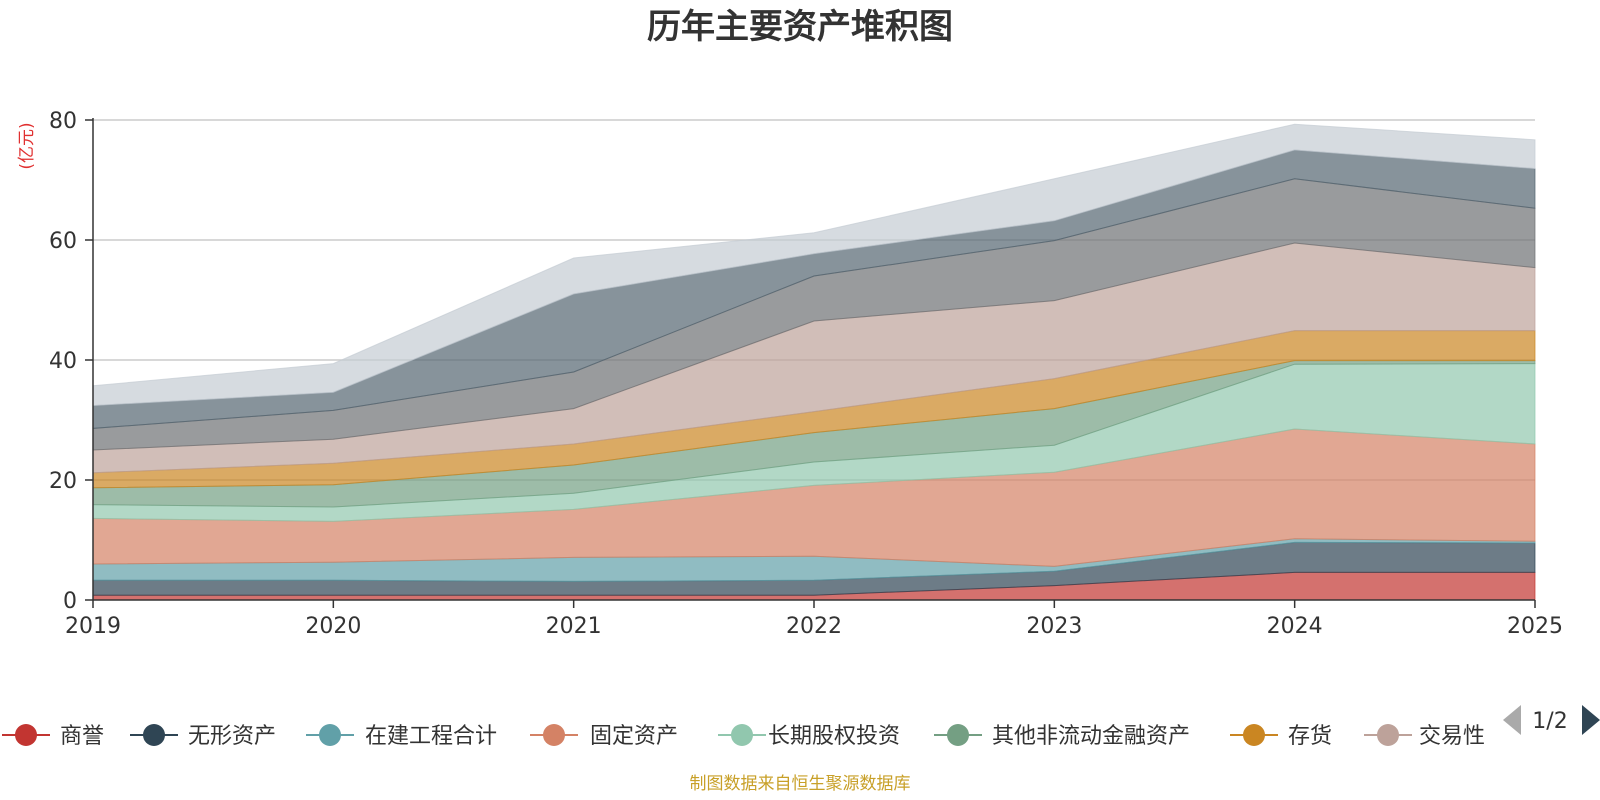  What do you see at coordinates (634, 736) in the screenshot?
I see `legend-label: 固定资产` at bounding box center [634, 736].